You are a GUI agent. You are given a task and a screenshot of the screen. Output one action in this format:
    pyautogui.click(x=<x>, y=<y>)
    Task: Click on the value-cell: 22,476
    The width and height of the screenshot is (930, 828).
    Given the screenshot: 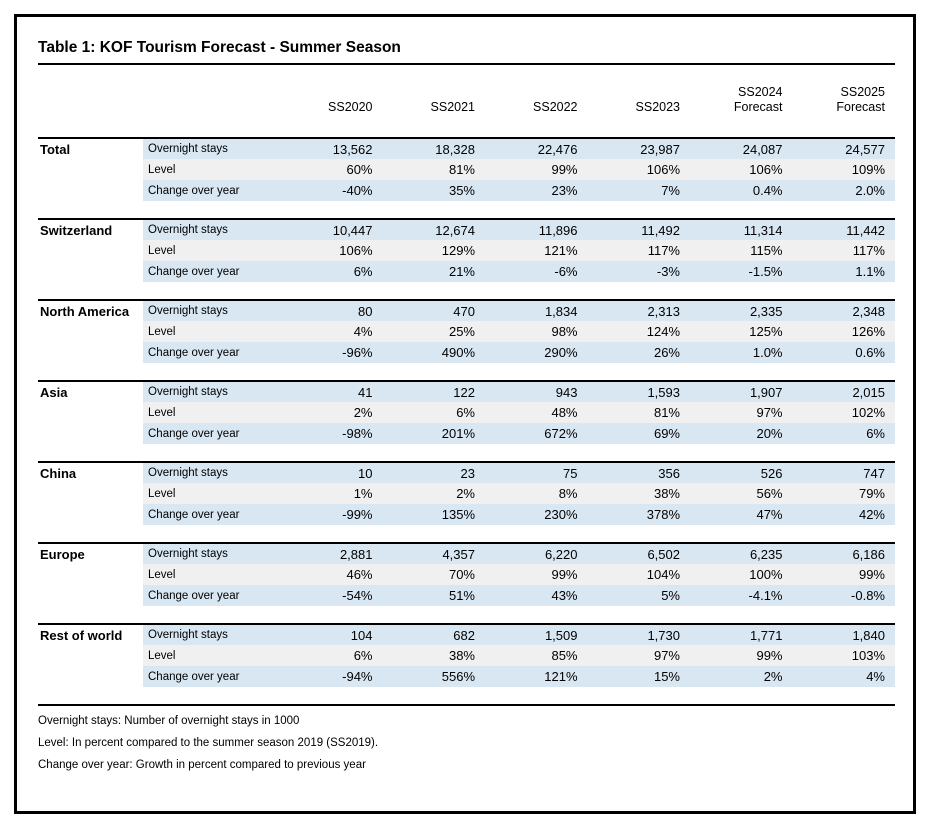 What is the action you would take?
    pyautogui.click(x=536, y=148)
    